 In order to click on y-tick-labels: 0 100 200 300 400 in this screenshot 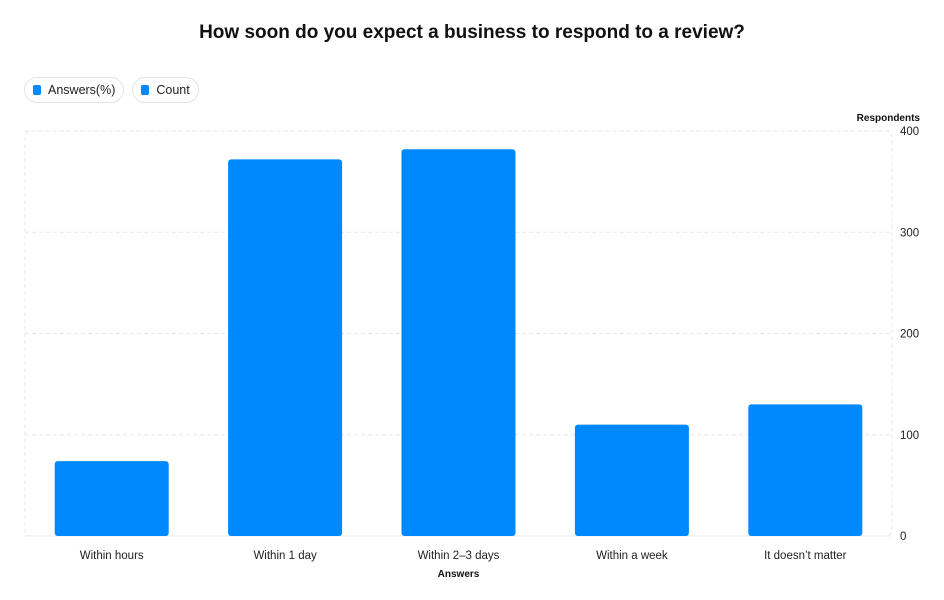, I will do `click(909, 334)`.